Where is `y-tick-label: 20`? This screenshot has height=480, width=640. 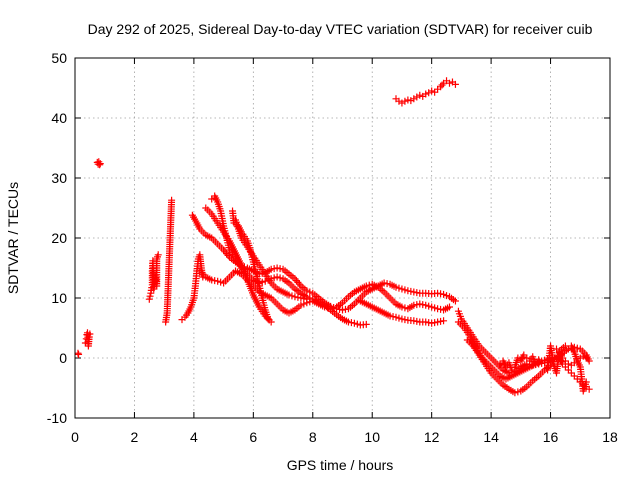 y-tick-label: 20 is located at coordinates (59, 238).